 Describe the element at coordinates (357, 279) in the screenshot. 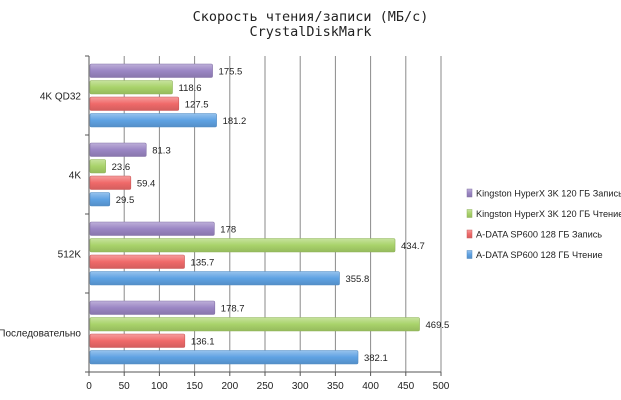

I see `data-label: 355.8` at that location.